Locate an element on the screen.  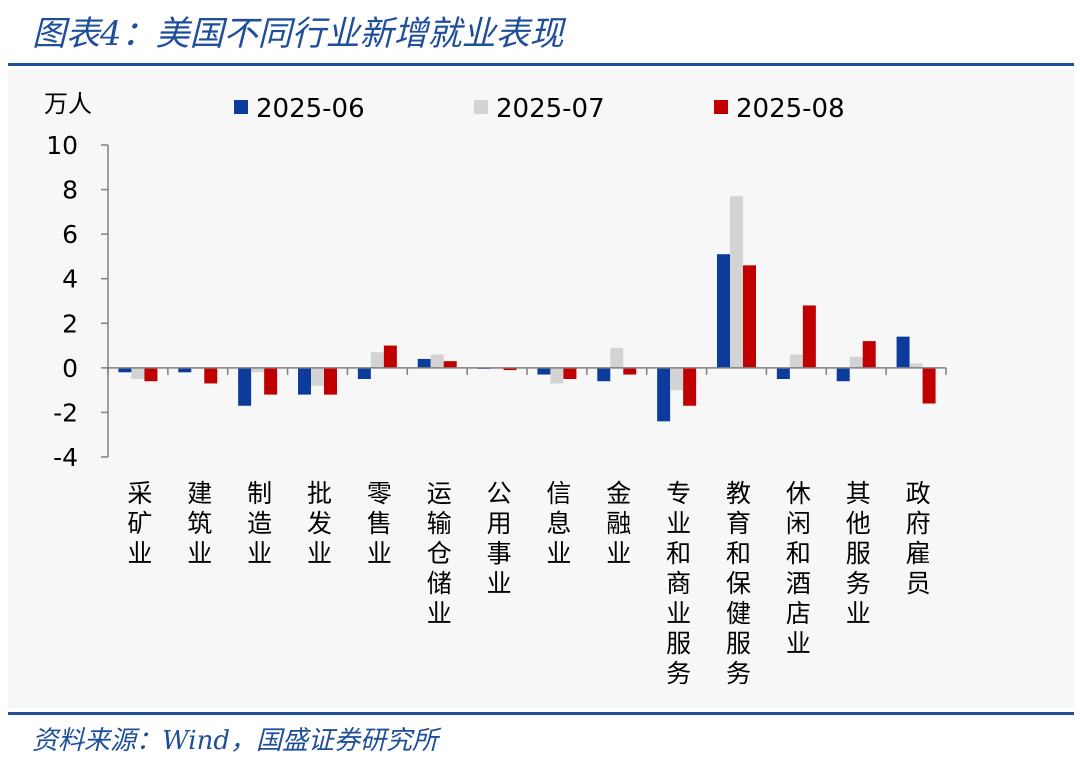
y-tick-label: 10 is located at coordinates (62, 145).